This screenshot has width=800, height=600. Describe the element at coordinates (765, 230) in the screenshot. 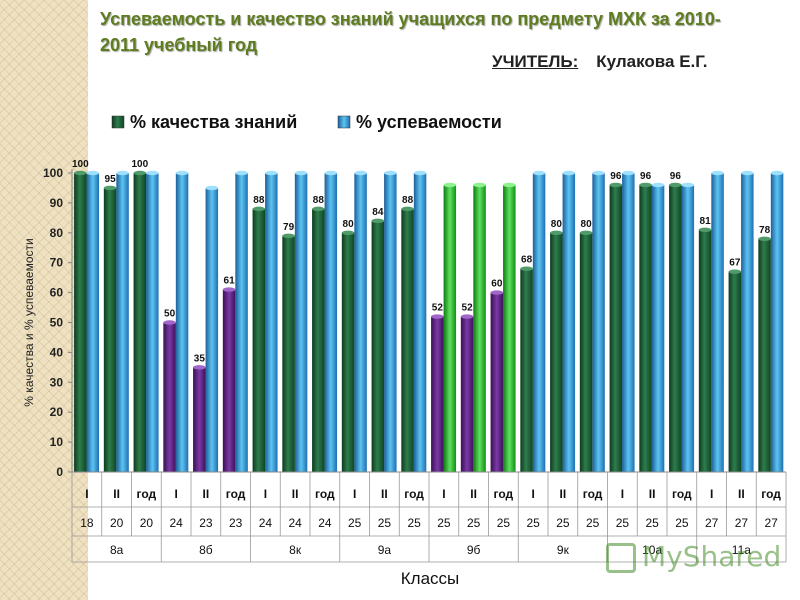

I see `quality-value-label: 78` at that location.